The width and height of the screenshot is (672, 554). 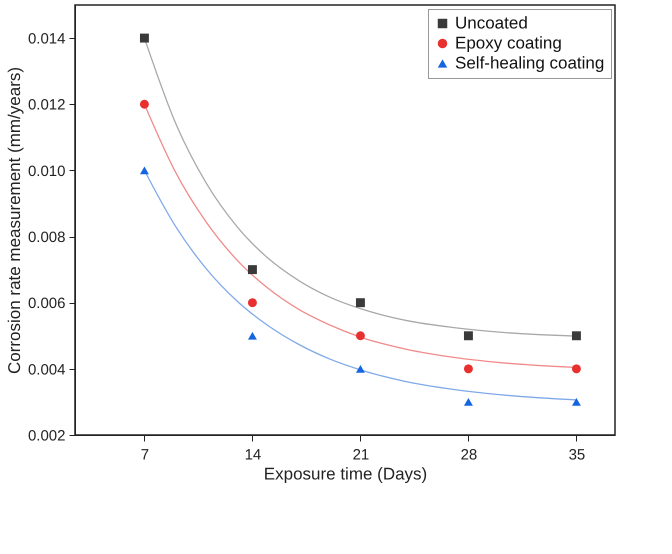 What do you see at coordinates (361, 455) in the screenshot?
I see `x-tick-label: 21` at bounding box center [361, 455].